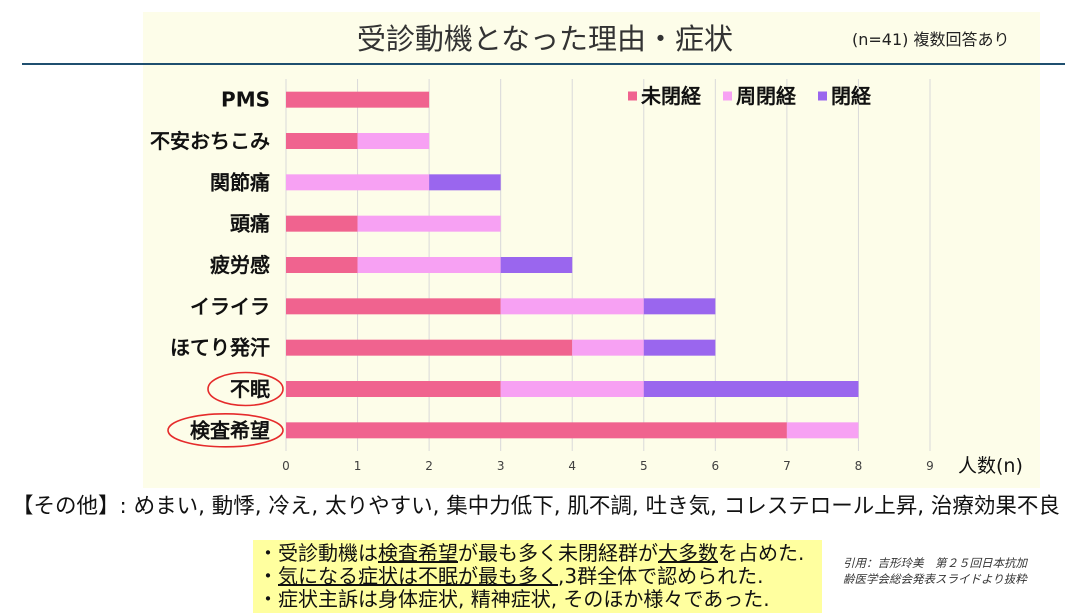  What do you see at coordinates (935, 571) in the screenshot?
I see `citation: 引用：吉形玲美 第２５回日本抗加 齢医学会総会発表スライドより抜粋` at bounding box center [935, 571].